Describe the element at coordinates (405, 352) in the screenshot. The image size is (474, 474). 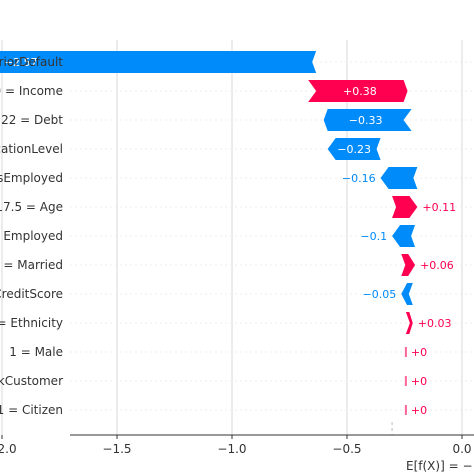
I see `bar-male` at that location.